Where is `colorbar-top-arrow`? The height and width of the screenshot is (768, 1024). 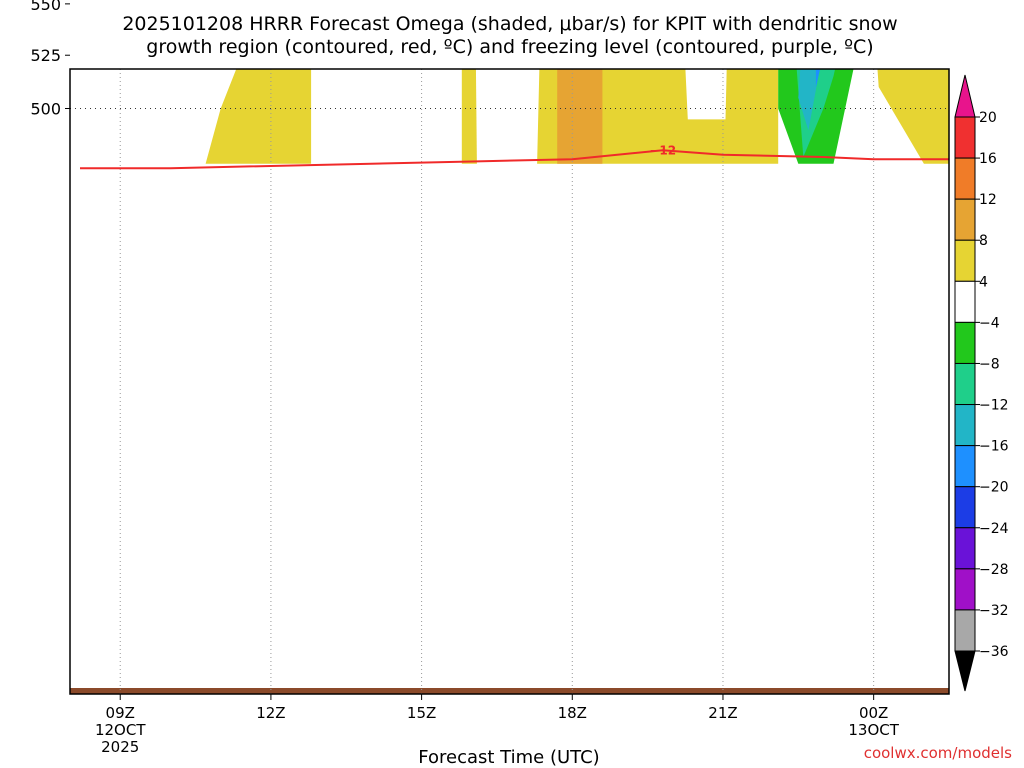 colorbar-top-arrow is located at coordinates (965, 96).